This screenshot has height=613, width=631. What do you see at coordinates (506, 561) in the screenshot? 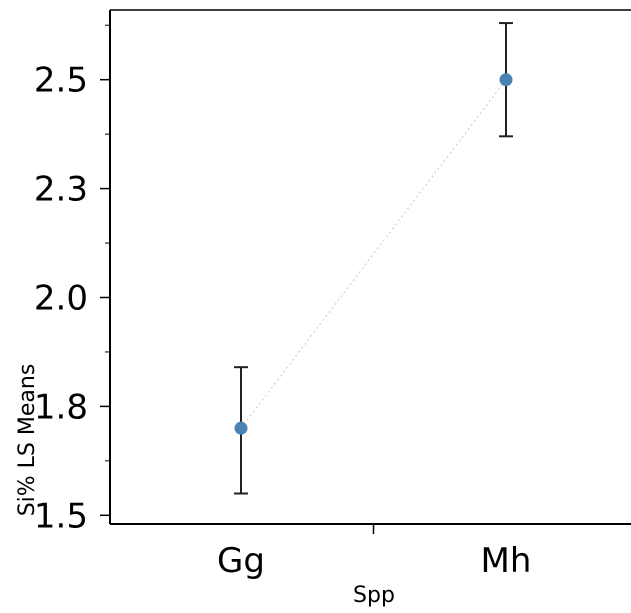
I see `x-tick-label: Mh` at bounding box center [506, 561].